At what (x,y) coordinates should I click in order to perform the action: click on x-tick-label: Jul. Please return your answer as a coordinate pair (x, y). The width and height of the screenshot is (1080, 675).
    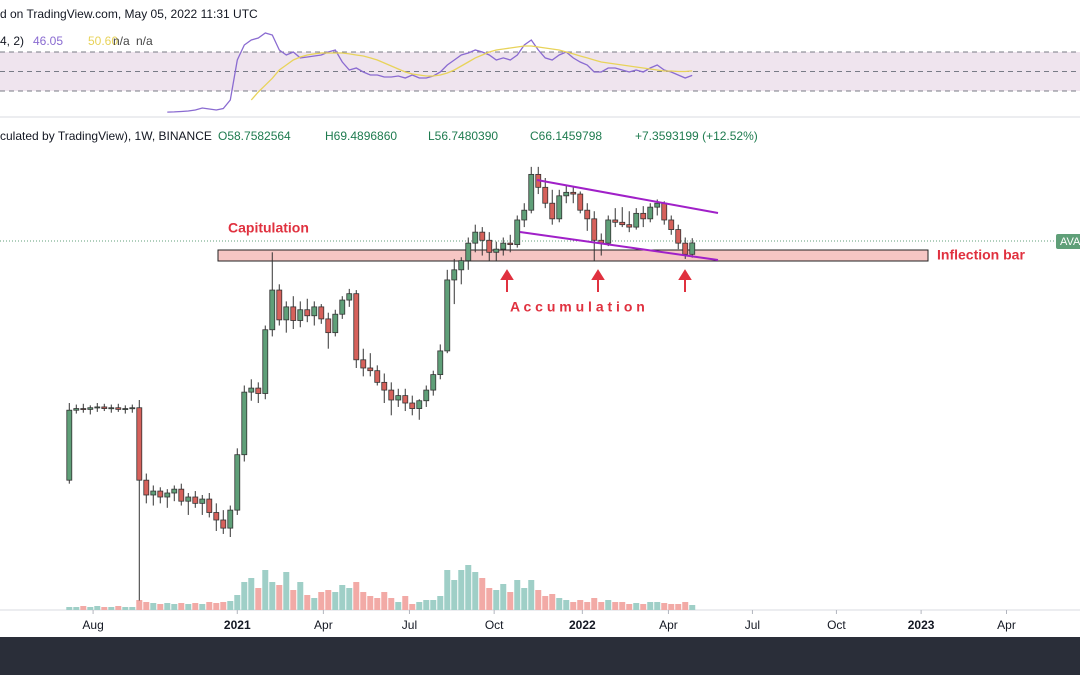
    Looking at the image, I should click on (752, 625).